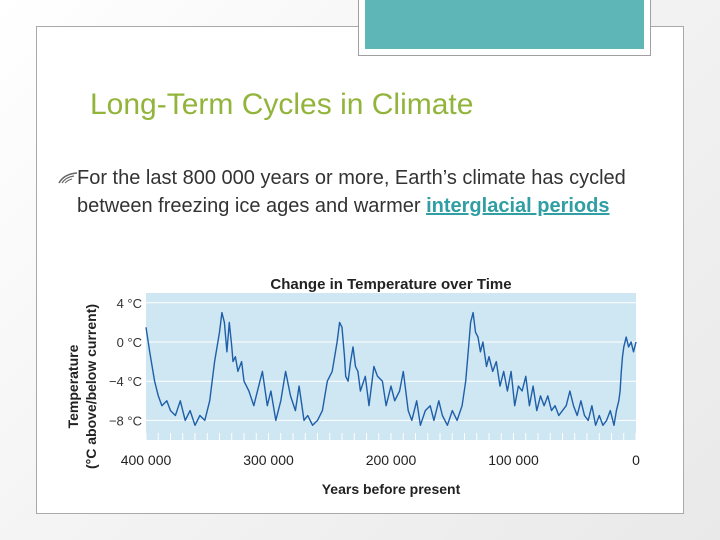  What do you see at coordinates (73, 386) in the screenshot?
I see `y-axis-label-line1: Temperature` at bounding box center [73, 386].